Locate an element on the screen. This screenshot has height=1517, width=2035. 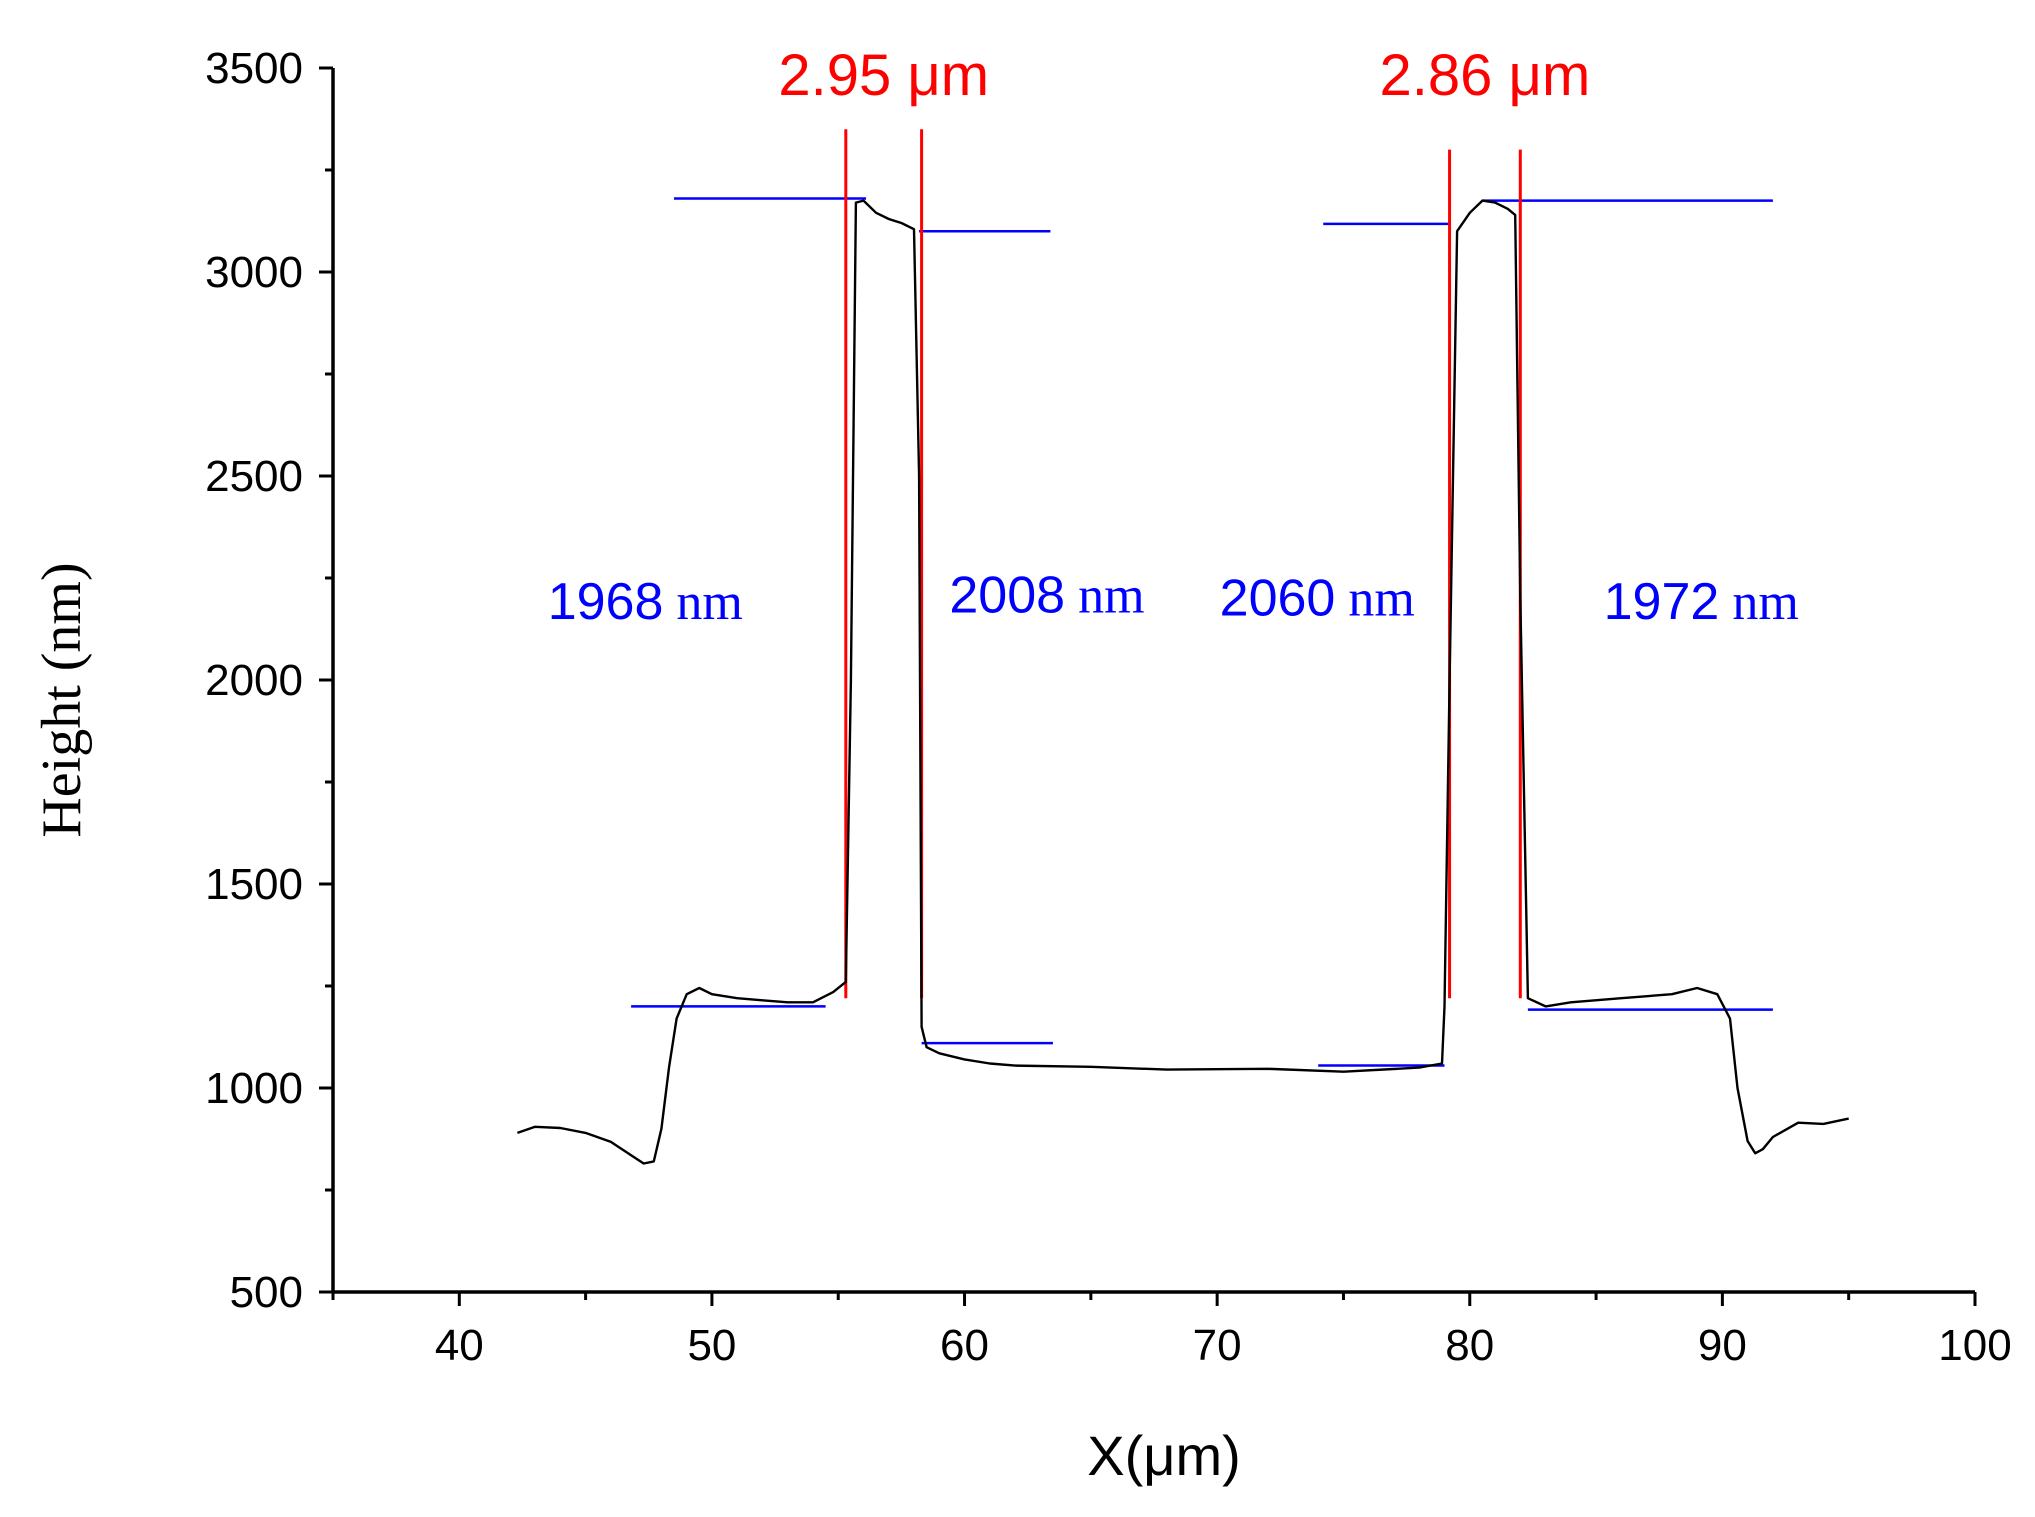
x-tick-label: 80 is located at coordinates (1469, 1345).